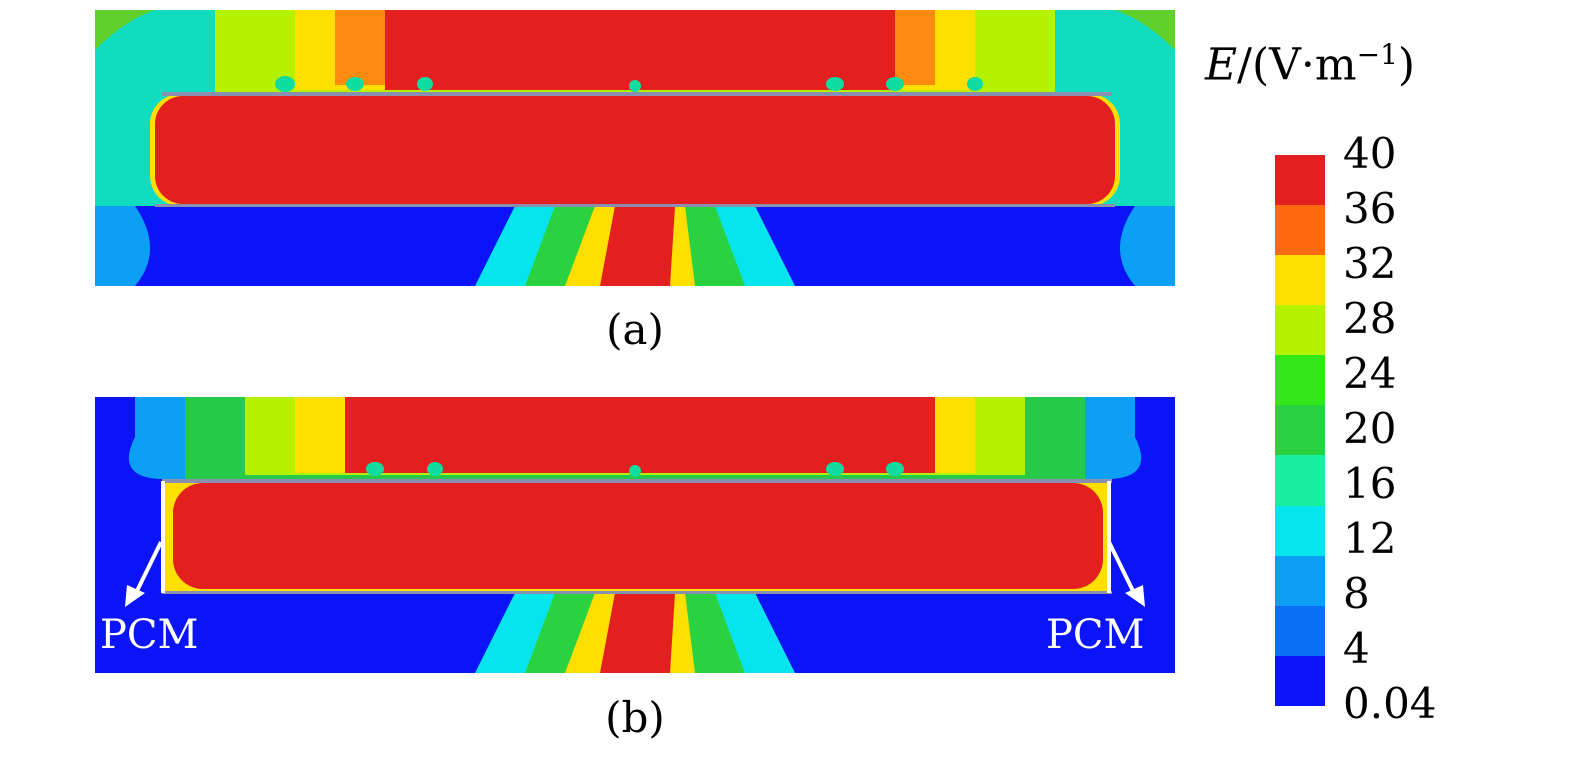 This screenshot has width=1575, height=758. What do you see at coordinates (635, 717) in the screenshot?
I see `panel-b-caption: (b)` at bounding box center [635, 717].